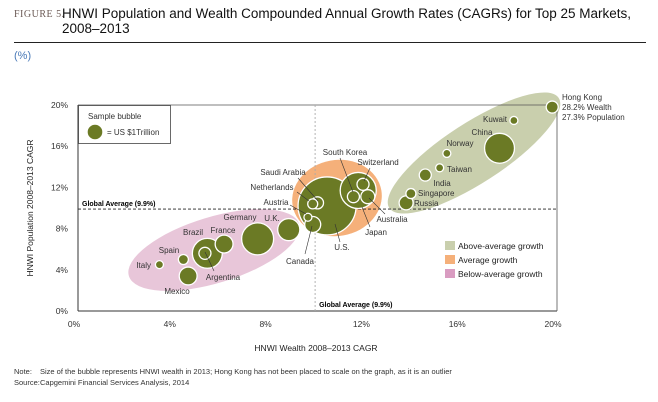 The width and height of the screenshot is (658, 402). Describe the element at coordinates (283, 172) in the screenshot. I see `bubble-label-saudi-arabia: Saudi Arabia` at that location.